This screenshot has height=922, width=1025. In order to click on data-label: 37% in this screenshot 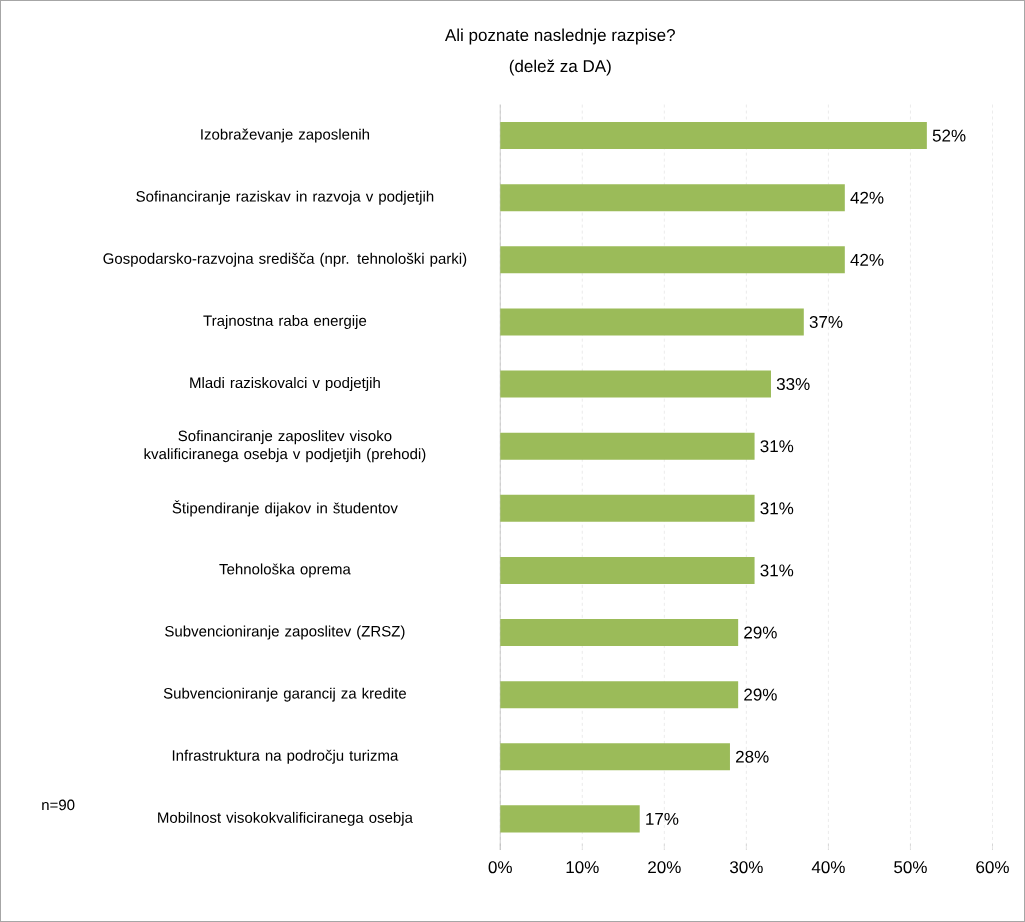, I will do `click(826, 321)`.